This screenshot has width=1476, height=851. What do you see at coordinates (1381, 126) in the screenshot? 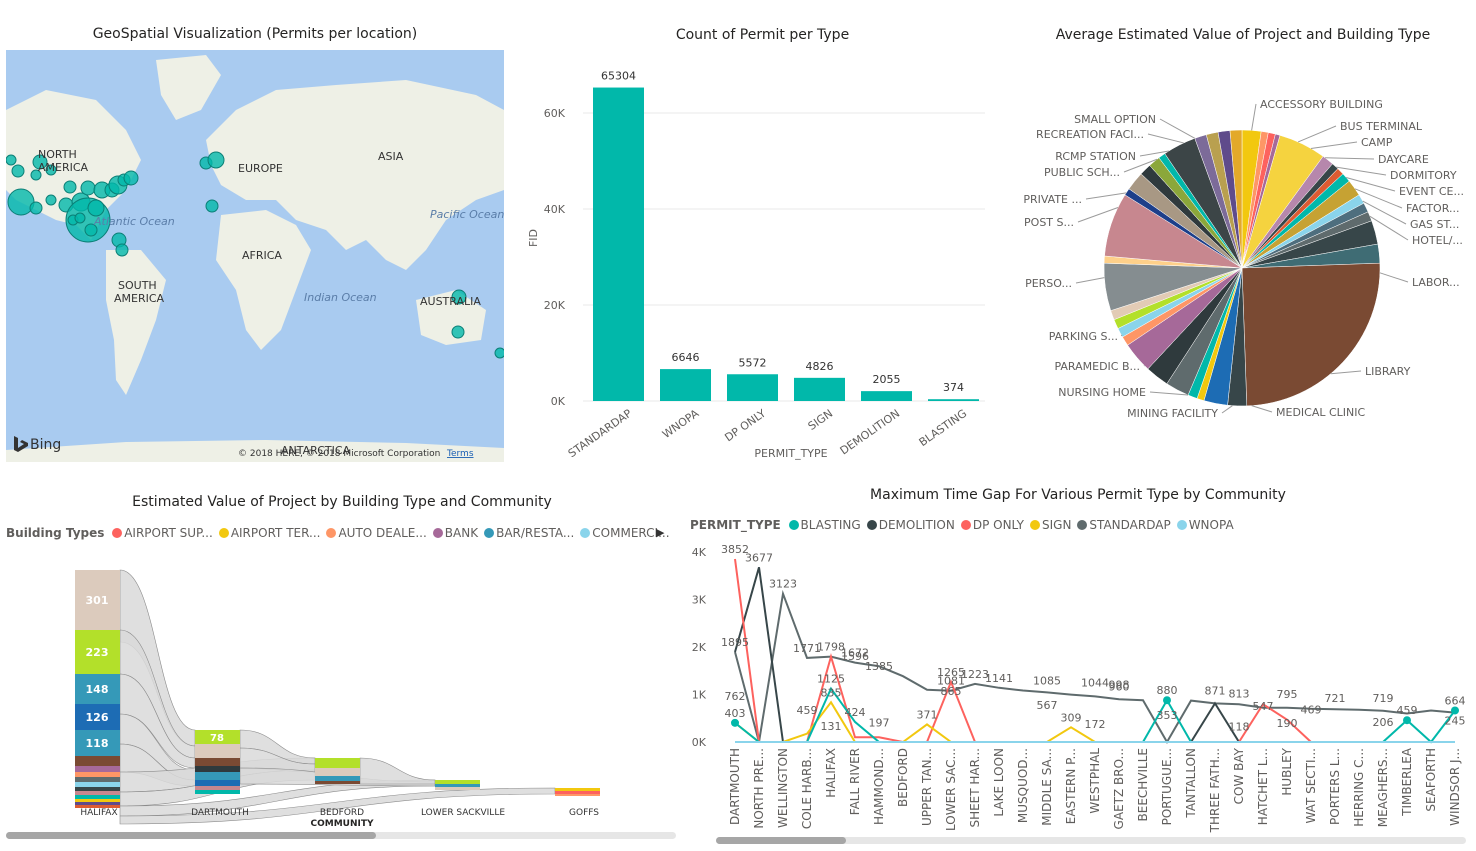
I see `pie-label: BUS TERMINAL` at bounding box center [1381, 126].